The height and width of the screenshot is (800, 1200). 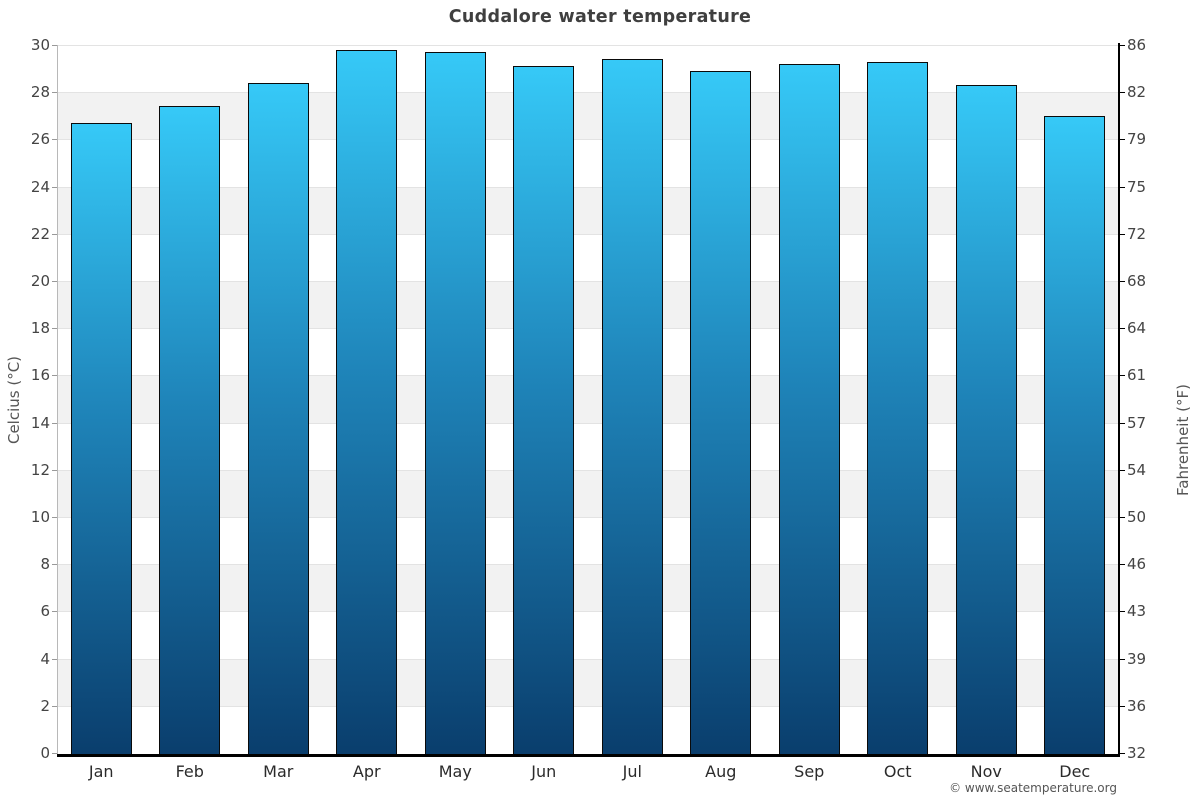 I want to click on celsius-tick-label: 0, so click(x=45, y=753).